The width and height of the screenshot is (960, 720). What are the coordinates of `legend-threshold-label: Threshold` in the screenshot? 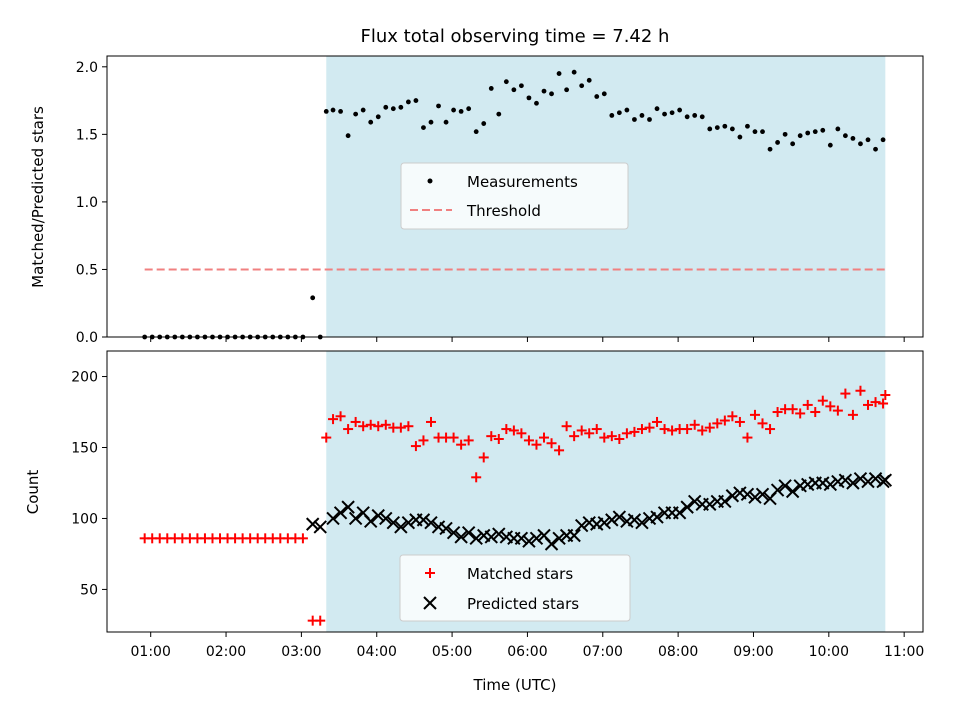 It's located at (503, 211).